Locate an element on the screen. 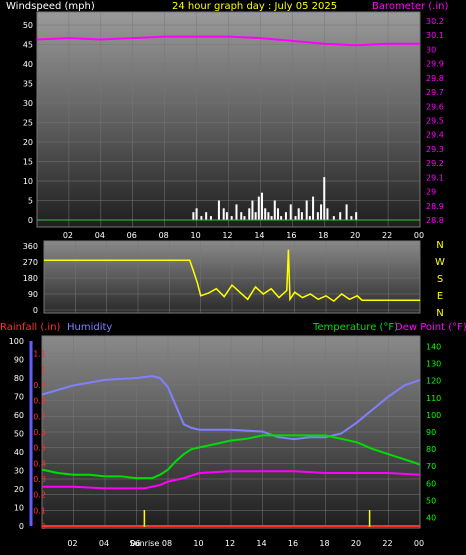  temperature-tick-label: 100 is located at coordinates (433, 415).